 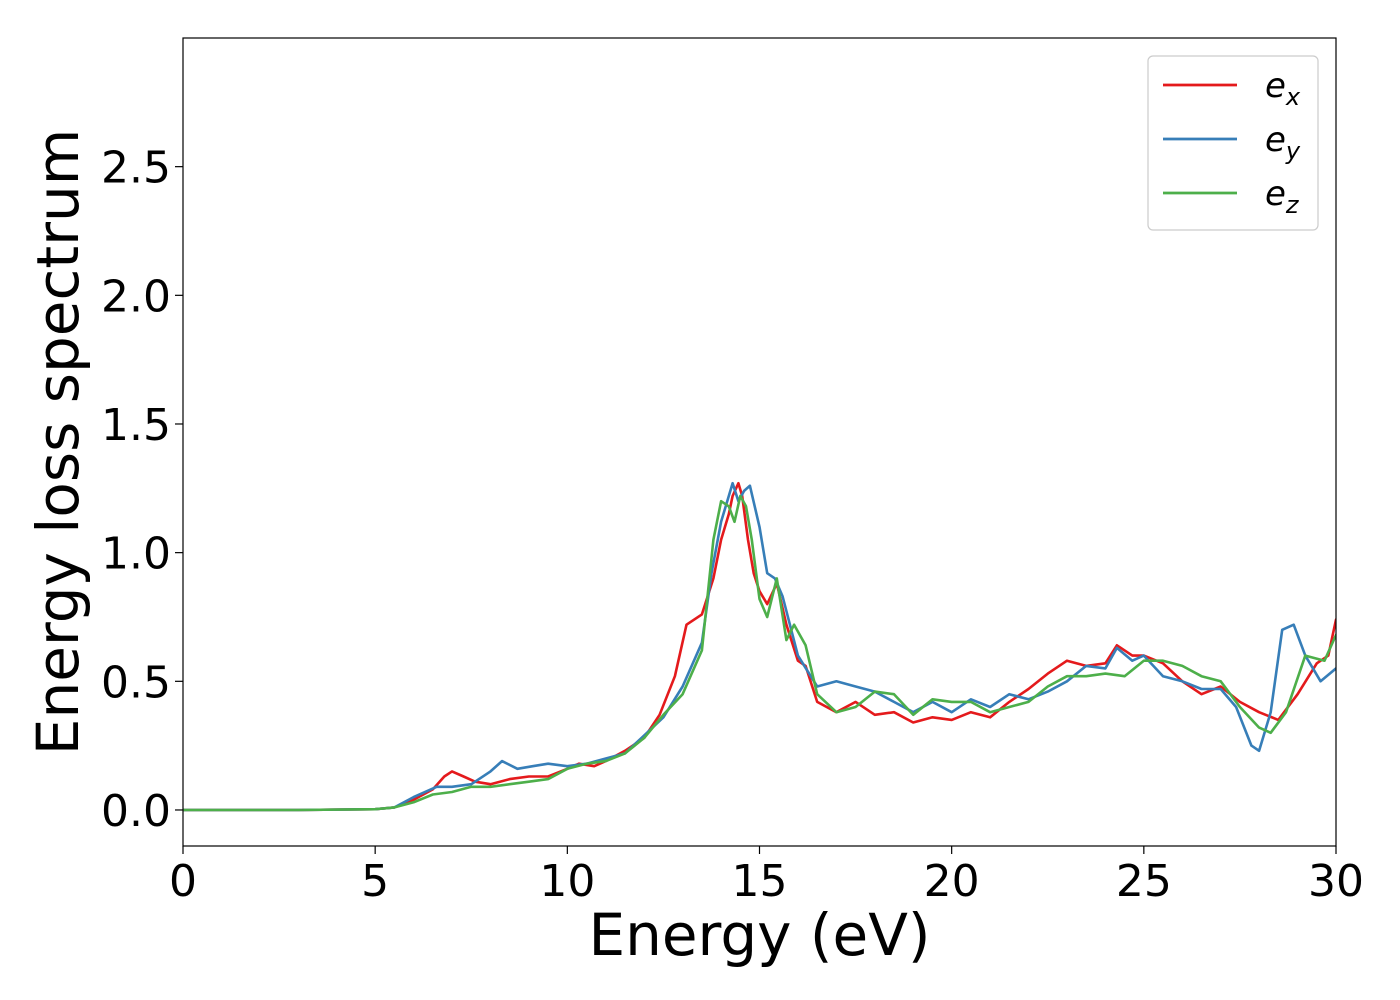 What do you see at coordinates (136, 425) in the screenshot?
I see `y-tick-label: 1.5` at bounding box center [136, 425].